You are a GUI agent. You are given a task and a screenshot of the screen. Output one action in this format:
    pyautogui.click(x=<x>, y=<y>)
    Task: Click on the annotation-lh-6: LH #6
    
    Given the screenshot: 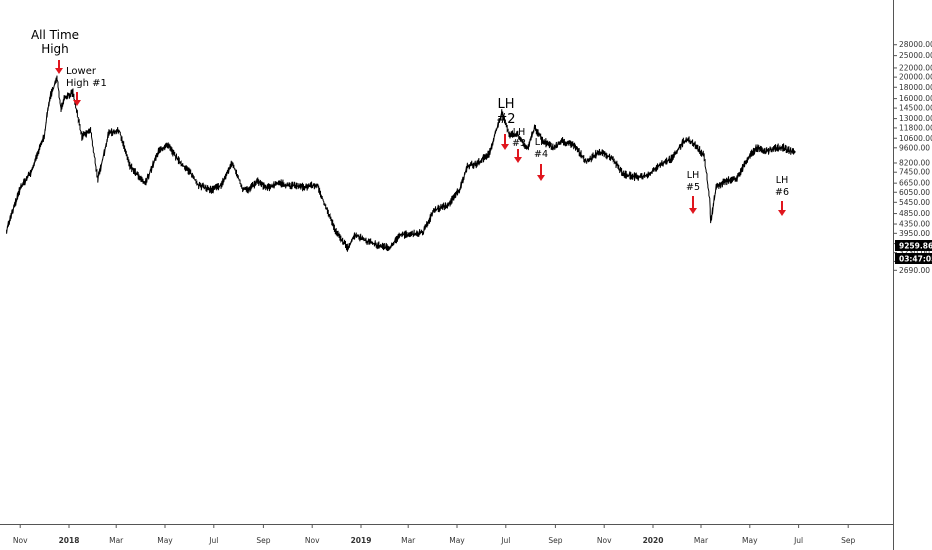 What is the action you would take?
    pyautogui.click(x=782, y=186)
    